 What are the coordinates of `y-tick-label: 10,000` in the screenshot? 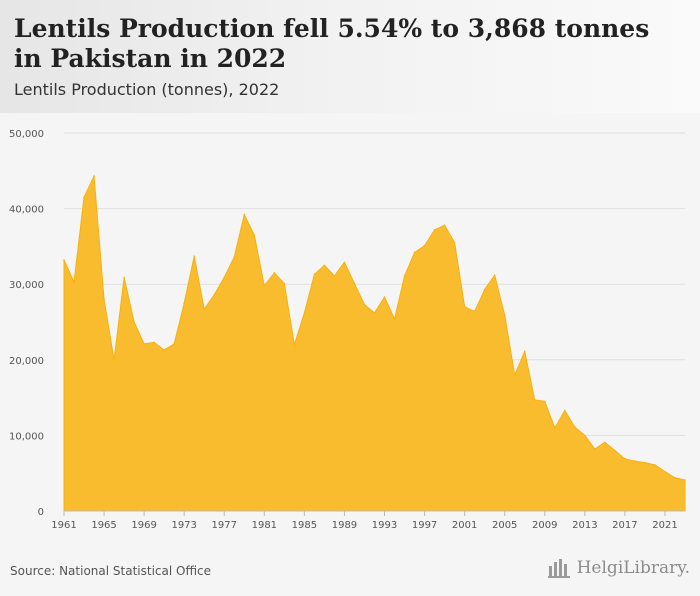 It's located at (26, 436).